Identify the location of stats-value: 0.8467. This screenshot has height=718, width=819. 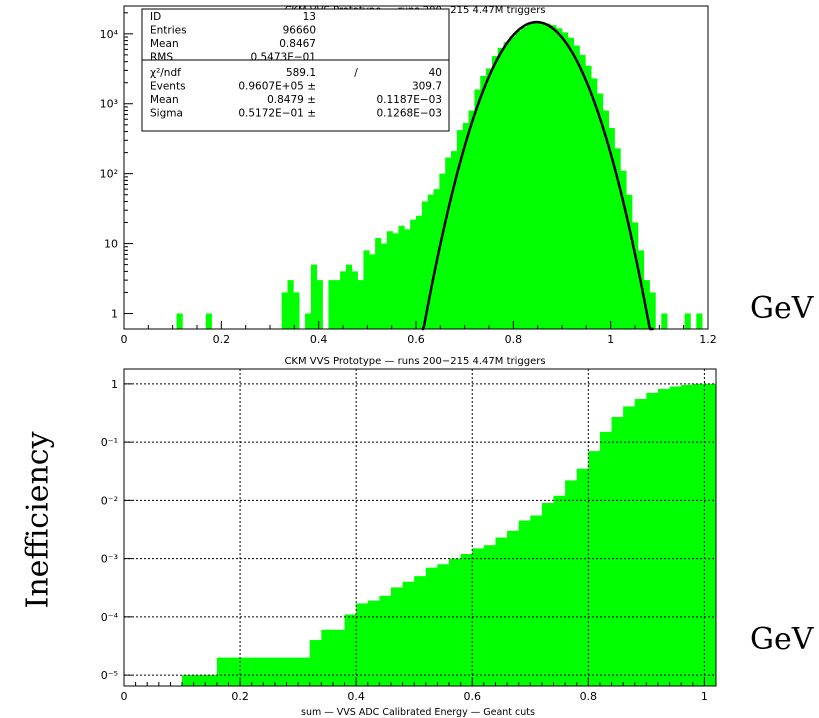
(297, 44).